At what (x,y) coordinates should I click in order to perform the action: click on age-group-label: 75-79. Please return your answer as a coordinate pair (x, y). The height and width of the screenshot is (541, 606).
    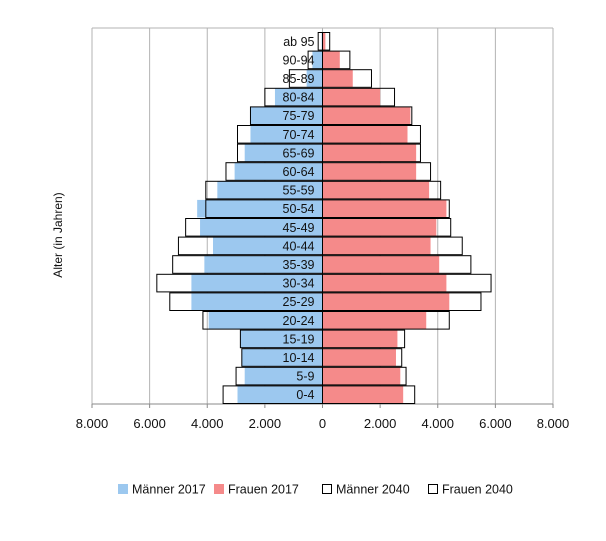
    Looking at the image, I should click on (299, 116).